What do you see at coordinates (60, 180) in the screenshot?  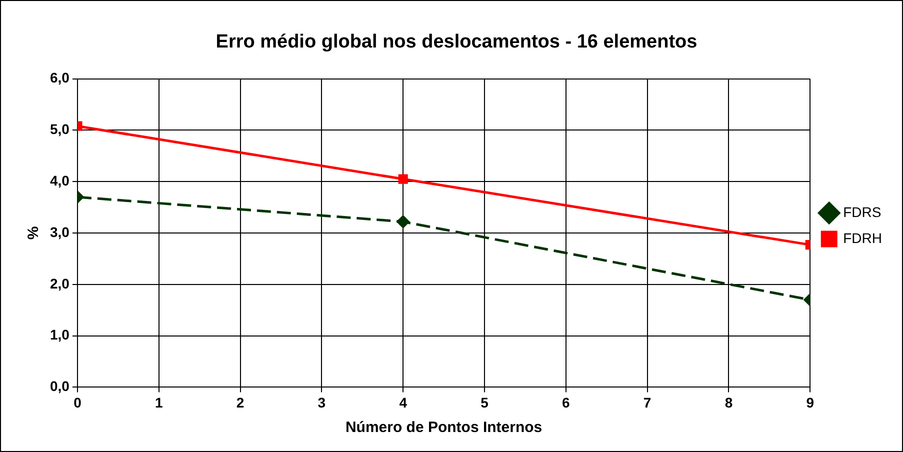 I see `y-tick-label: 4,0` at bounding box center [60, 180].